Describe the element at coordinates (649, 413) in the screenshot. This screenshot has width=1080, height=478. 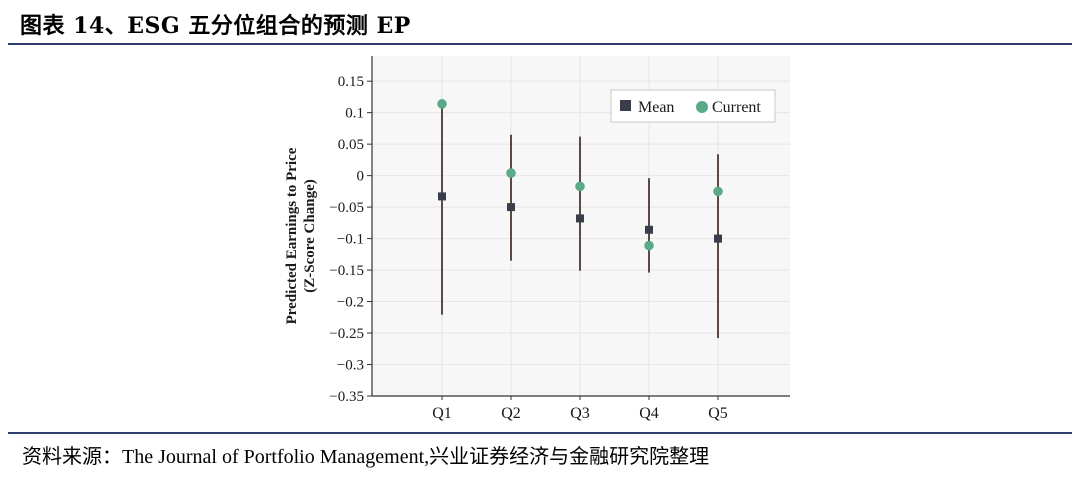
I see `x-tick-label: Q4` at that location.